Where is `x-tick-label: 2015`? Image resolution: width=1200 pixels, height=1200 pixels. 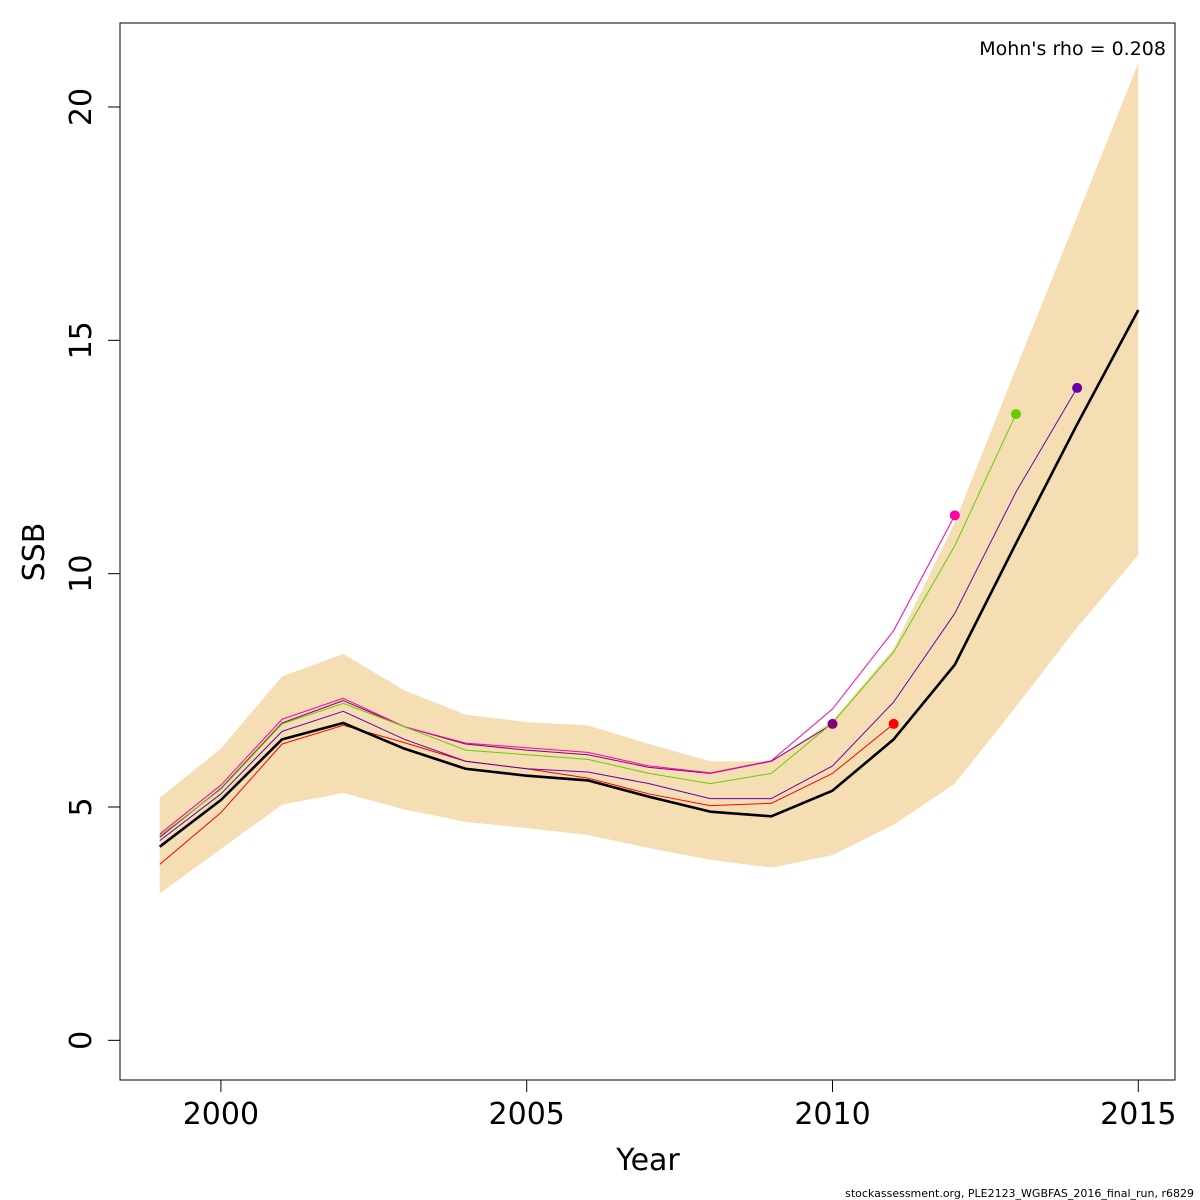 x-tick-label: 2015 is located at coordinates (1138, 1114).